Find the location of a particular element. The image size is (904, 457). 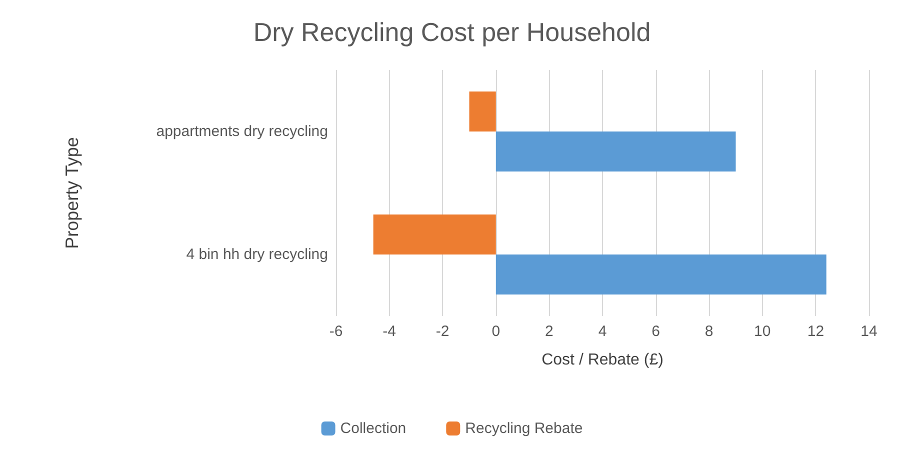

x-tick-label: 6 is located at coordinates (656, 331).